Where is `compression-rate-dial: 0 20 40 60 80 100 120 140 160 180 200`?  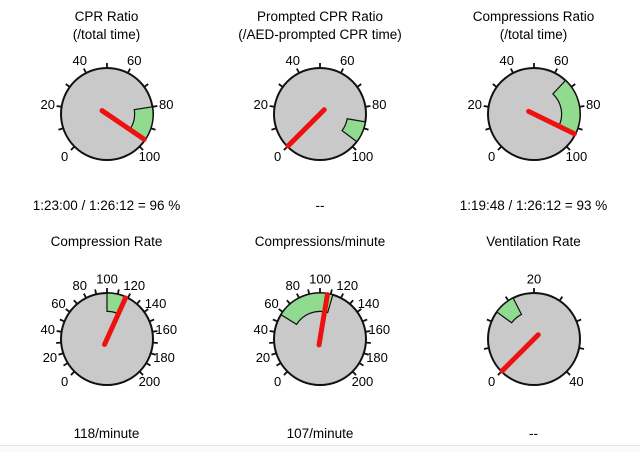
compression-rate-dial: 0 20 40 60 80 100 120 140 160 180 200 is located at coordinates (108, 330).